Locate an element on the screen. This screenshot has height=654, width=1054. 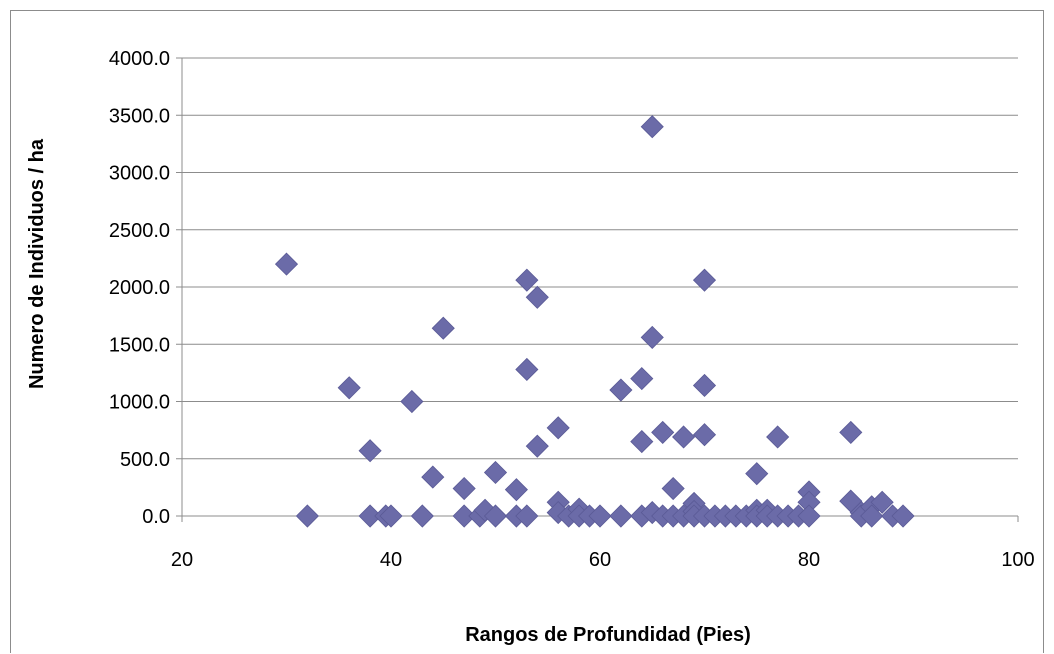
y-tick-label: 1500.0 is located at coordinates (139, 345).